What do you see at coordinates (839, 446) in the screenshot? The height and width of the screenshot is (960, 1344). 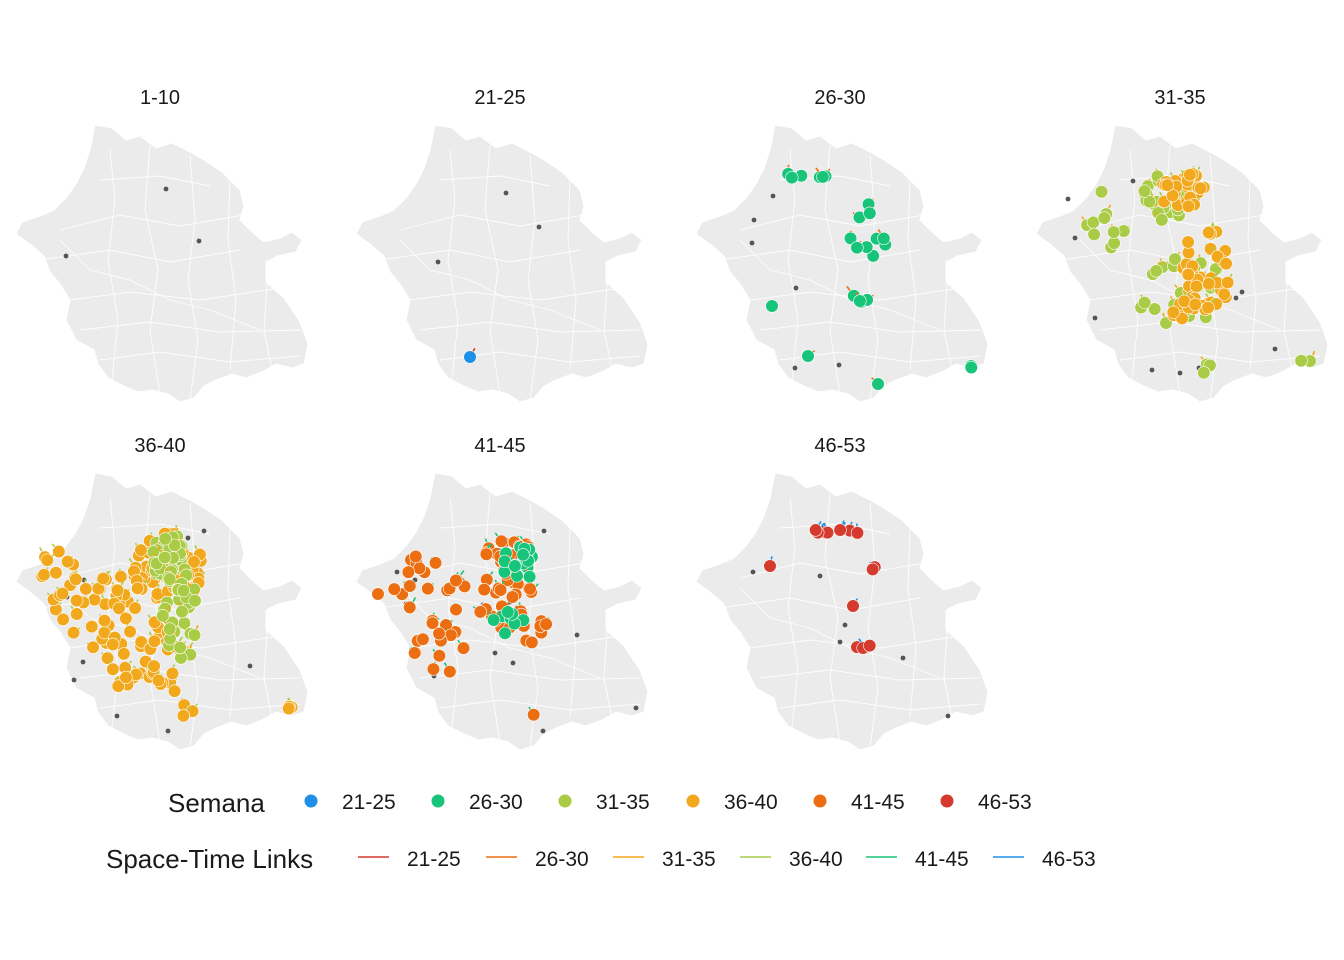 I see `panel-title: 46-53` at bounding box center [839, 446].